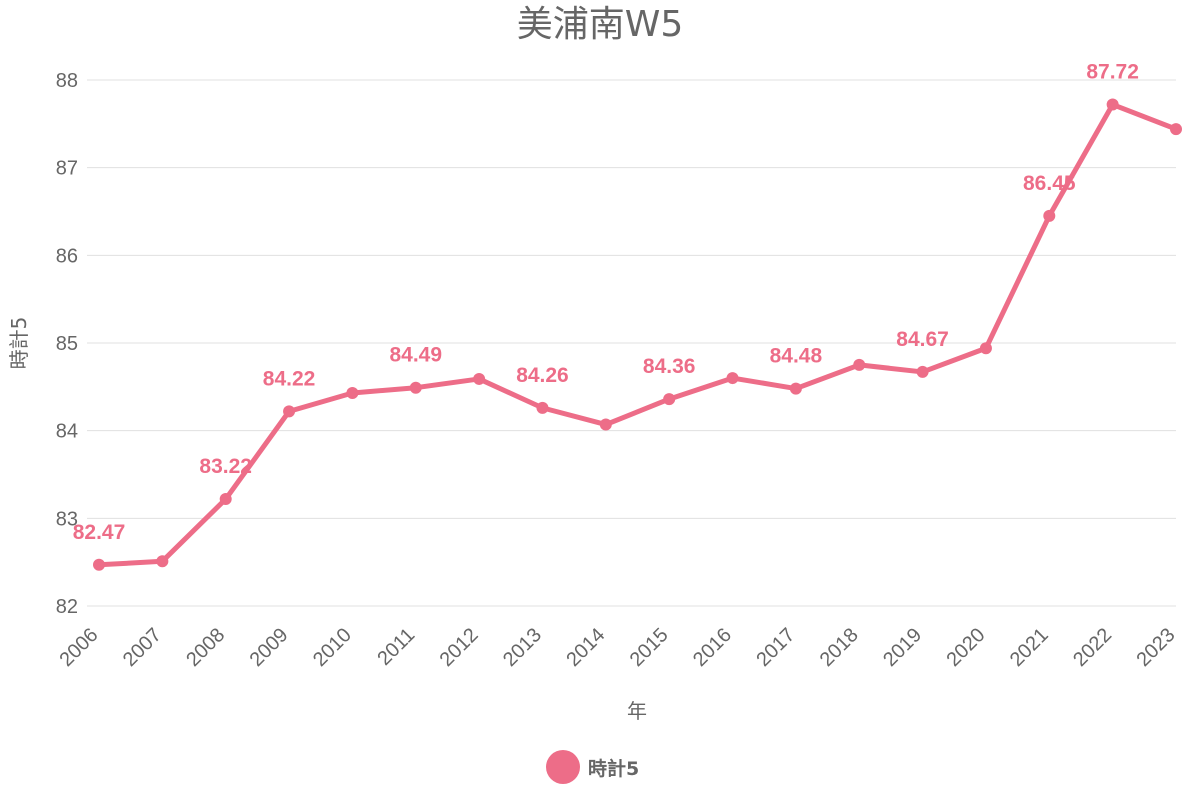 The height and width of the screenshot is (800, 1200). What do you see at coordinates (712, 647) in the screenshot?
I see `x-tick-label: 2016` at bounding box center [712, 647].